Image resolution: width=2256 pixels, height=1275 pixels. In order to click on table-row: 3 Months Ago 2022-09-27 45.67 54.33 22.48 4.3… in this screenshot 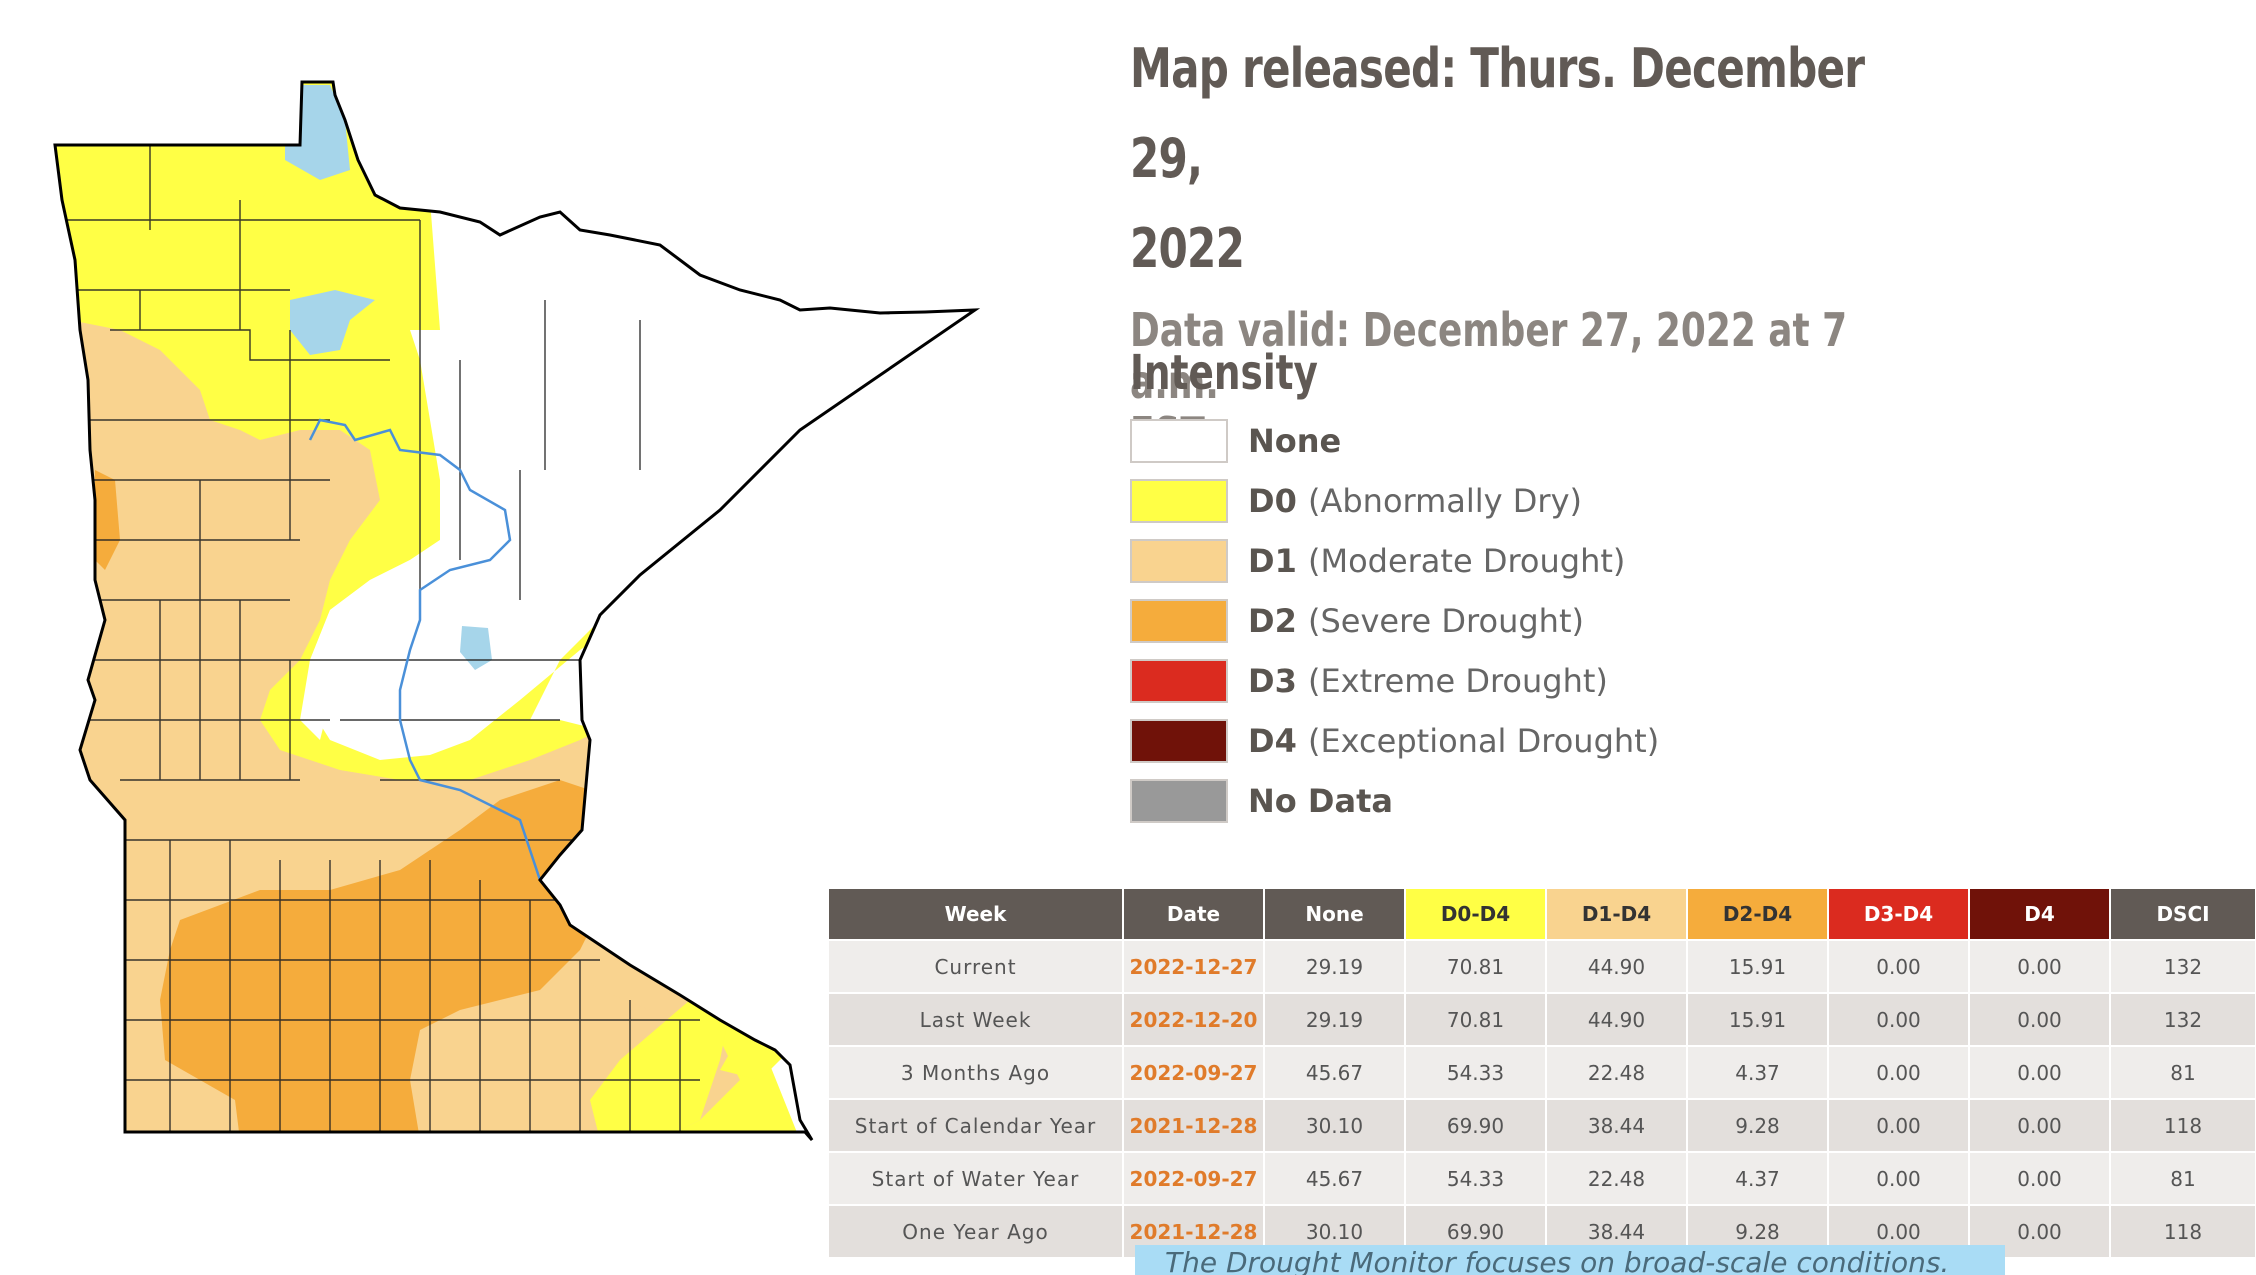, I will do `click(1542, 1072)`.